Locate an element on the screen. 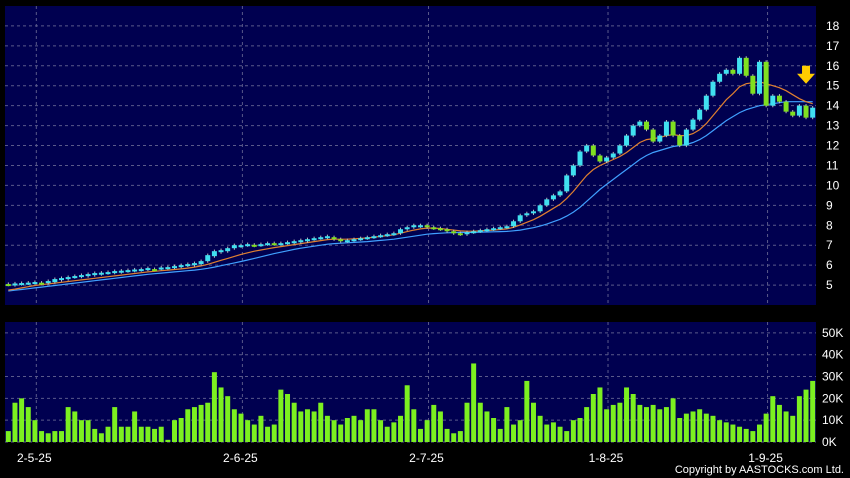 This screenshot has width=850, height=478. x-tick-label: 2-6-25 is located at coordinates (240, 458).